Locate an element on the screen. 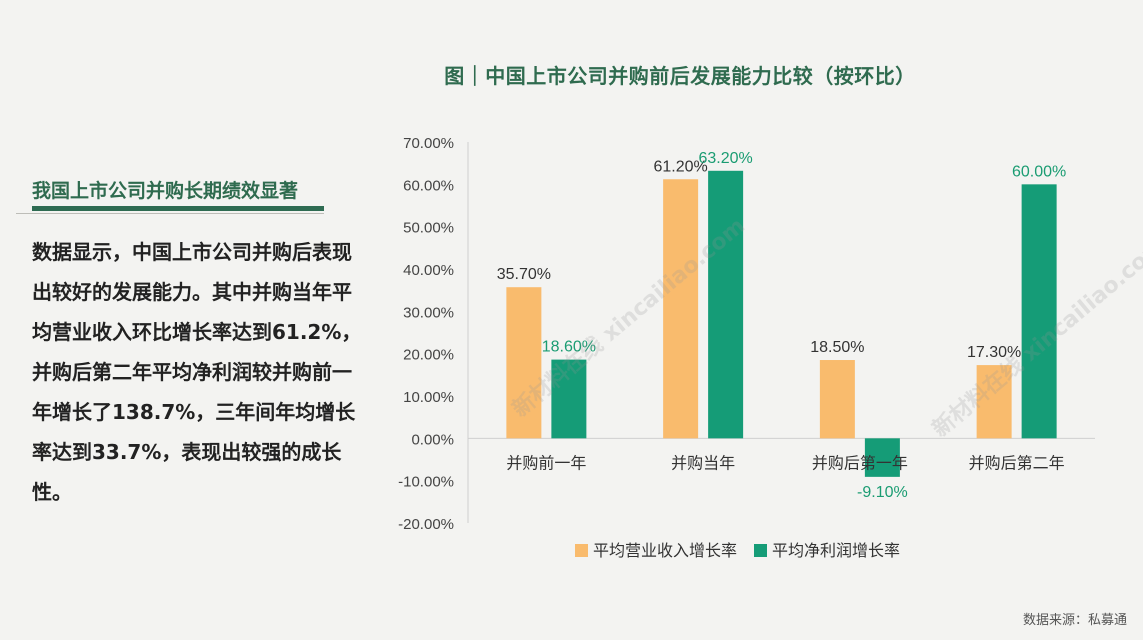 This screenshot has height=640, width=1143. y-tick-label: 50.00% is located at coordinates (428, 228).